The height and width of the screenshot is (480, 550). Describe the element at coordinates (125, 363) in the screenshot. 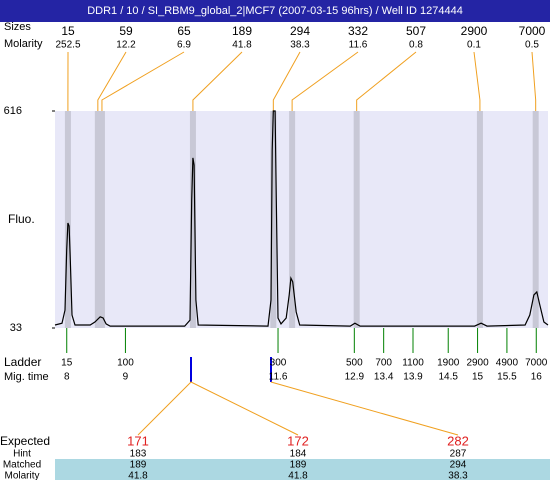

I see `ladder-size: 100` at that location.